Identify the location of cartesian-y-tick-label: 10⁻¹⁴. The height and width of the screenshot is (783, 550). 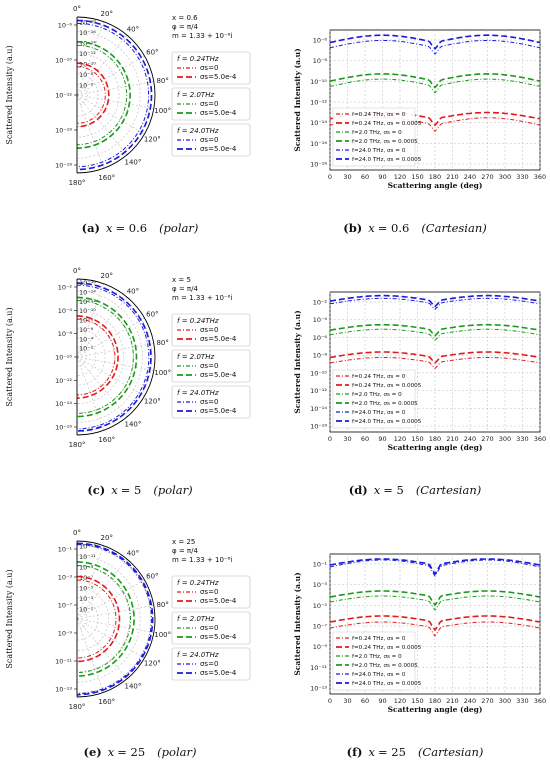
(318, 123).